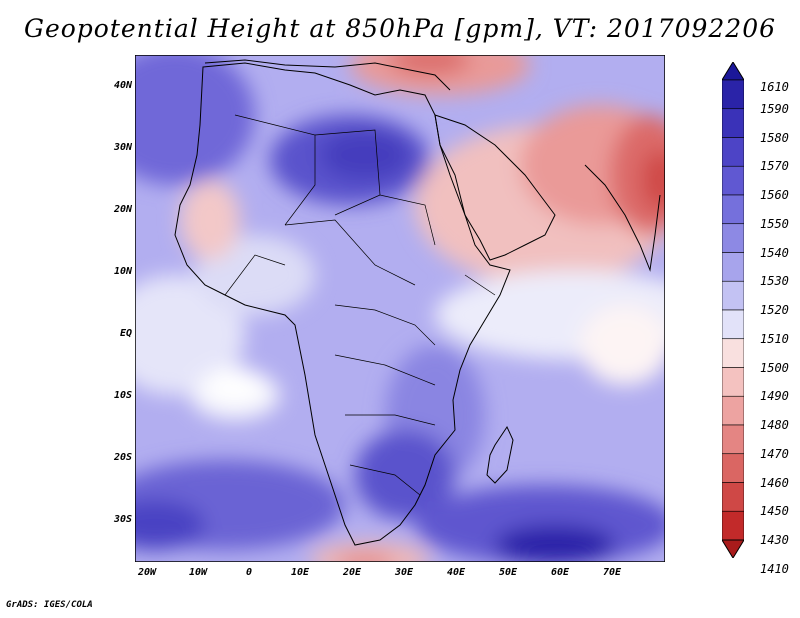 This screenshot has width=800, height=618. Describe the element at coordinates (122, 457) in the screenshot. I see `lat-tick-label: 20S` at that location.